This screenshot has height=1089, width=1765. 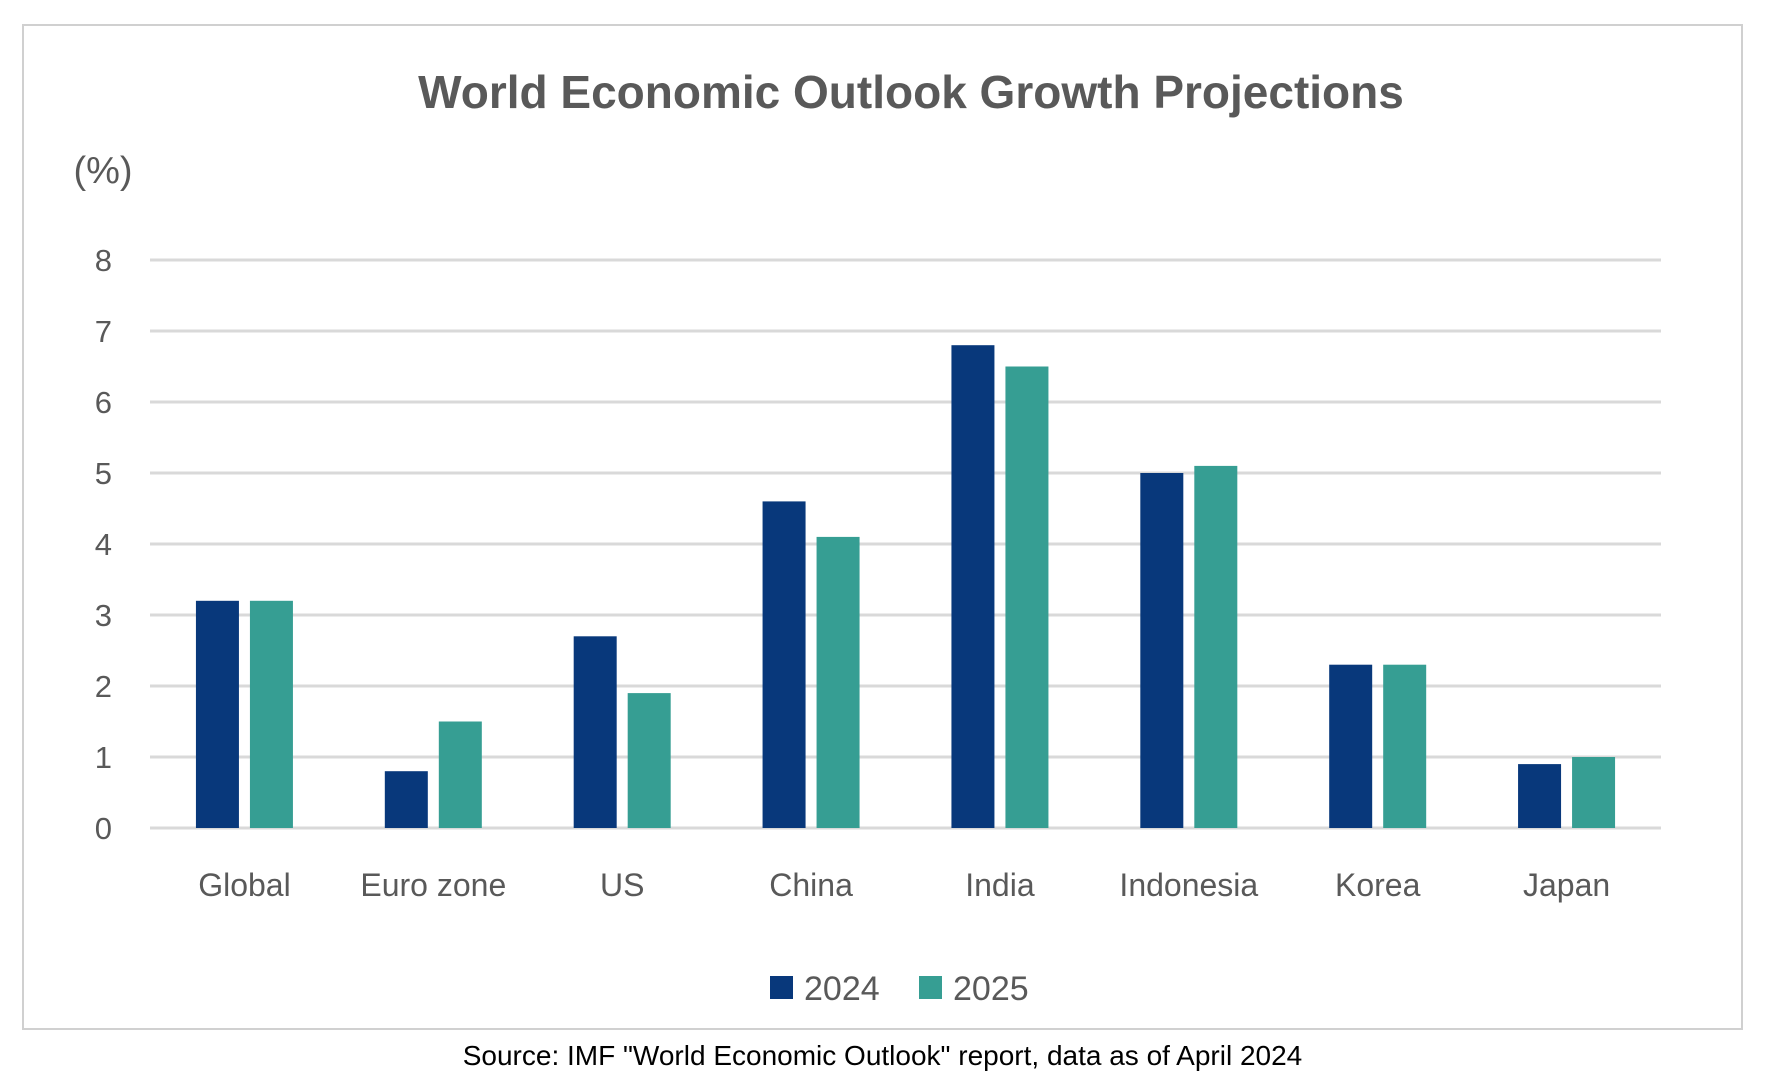 I want to click on y-tick-label: 4, so click(x=103, y=544).